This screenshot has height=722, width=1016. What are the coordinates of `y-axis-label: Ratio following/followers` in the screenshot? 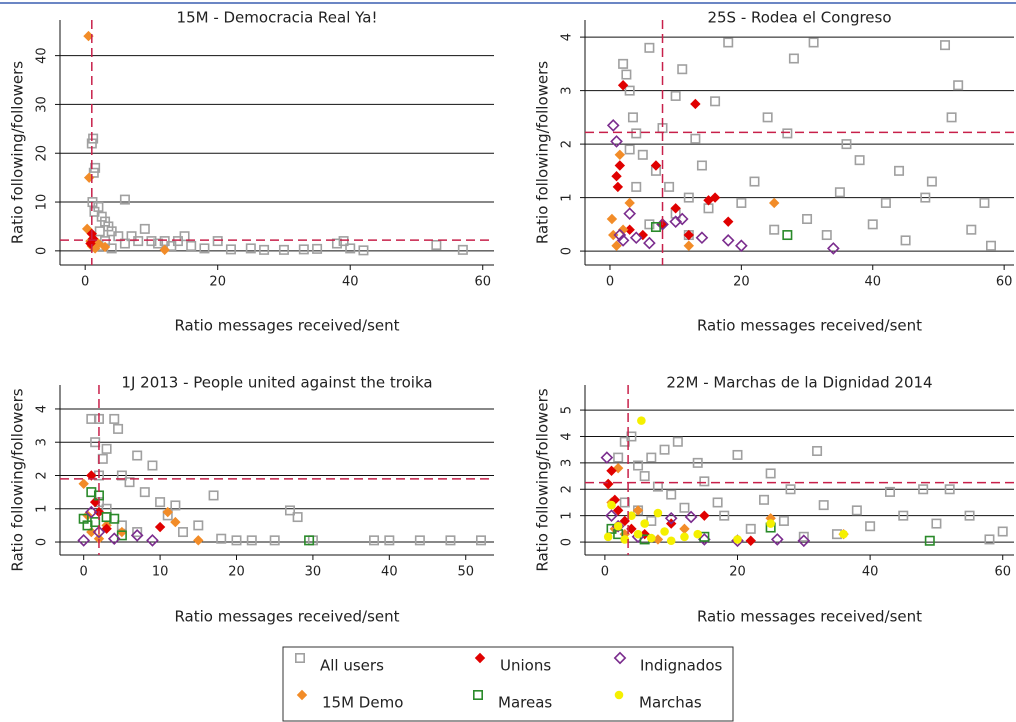 It's located at (18, 152).